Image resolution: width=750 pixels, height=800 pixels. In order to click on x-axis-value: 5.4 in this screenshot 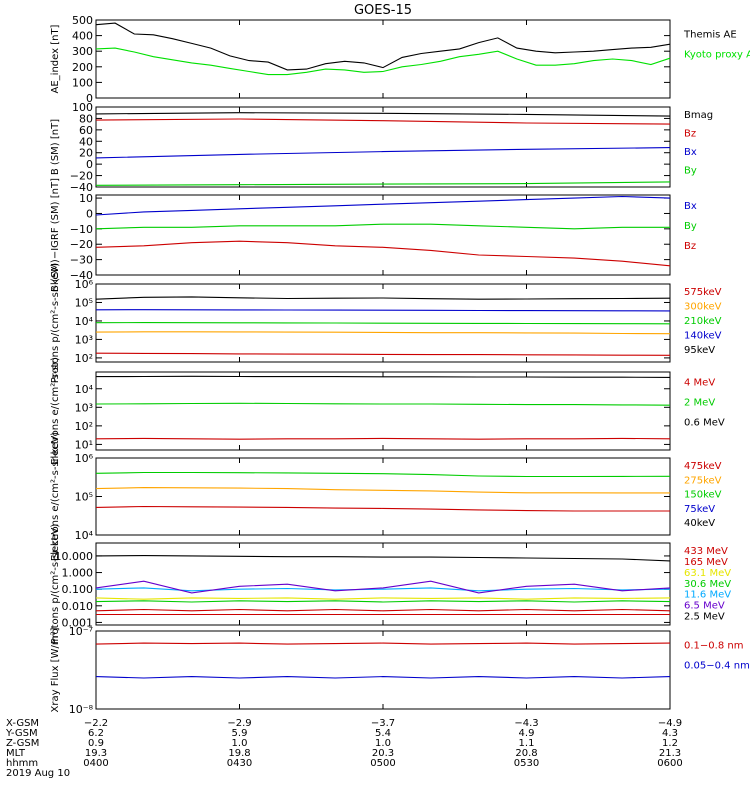, I will do `click(383, 733)`.